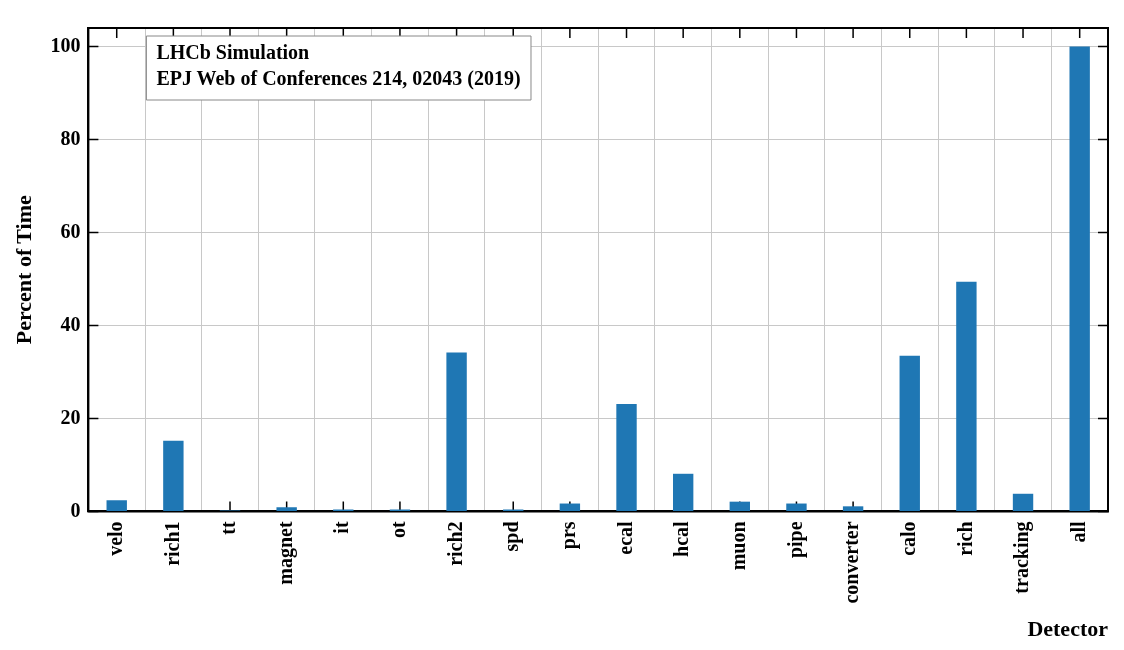  I want to click on x-tick-label: calo, so click(907, 538).